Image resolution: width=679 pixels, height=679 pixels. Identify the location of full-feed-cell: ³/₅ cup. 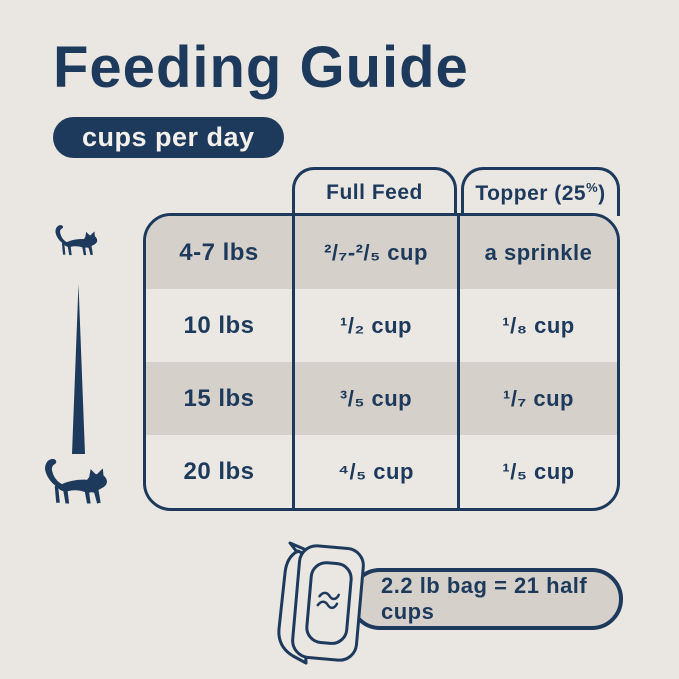
(374, 398).